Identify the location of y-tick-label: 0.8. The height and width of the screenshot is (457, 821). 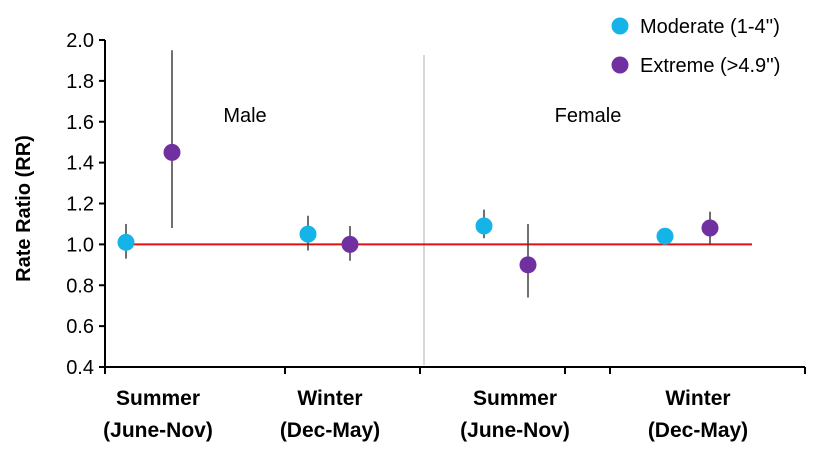
(80, 286).